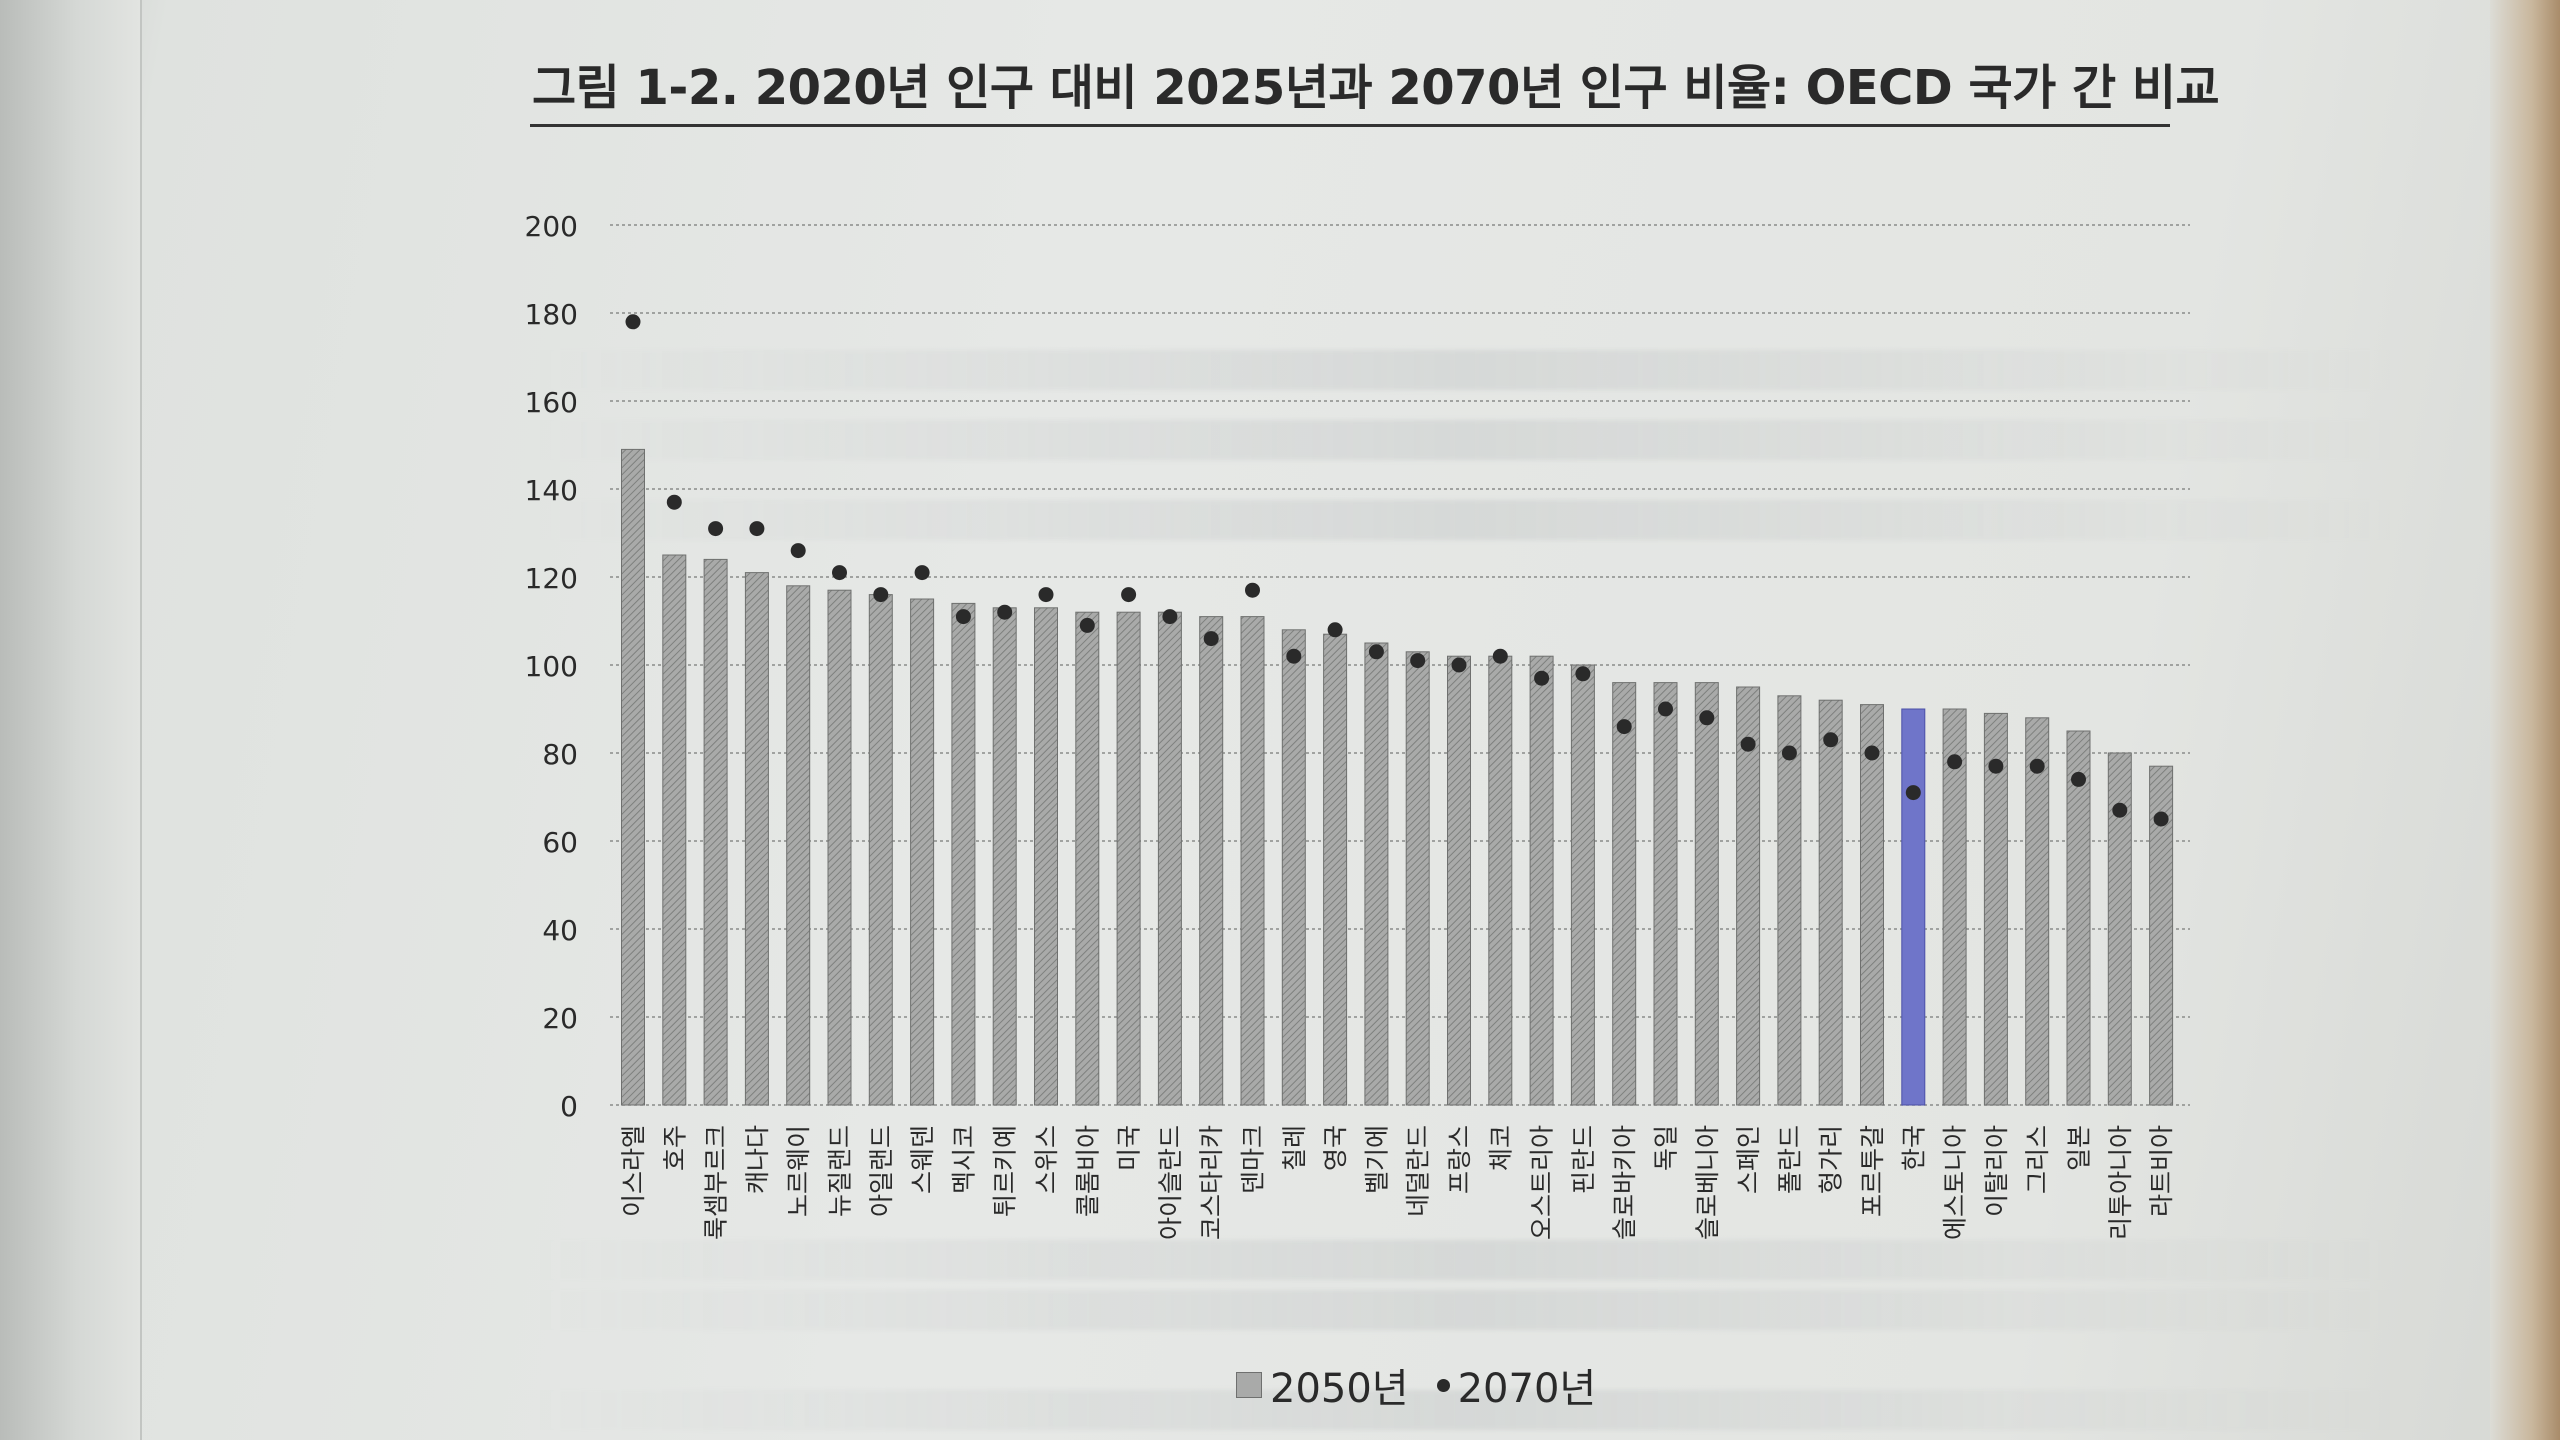 The width and height of the screenshot is (2560, 1440). I want to click on x-tick-label: 라트비아, so click(2161, 1171).